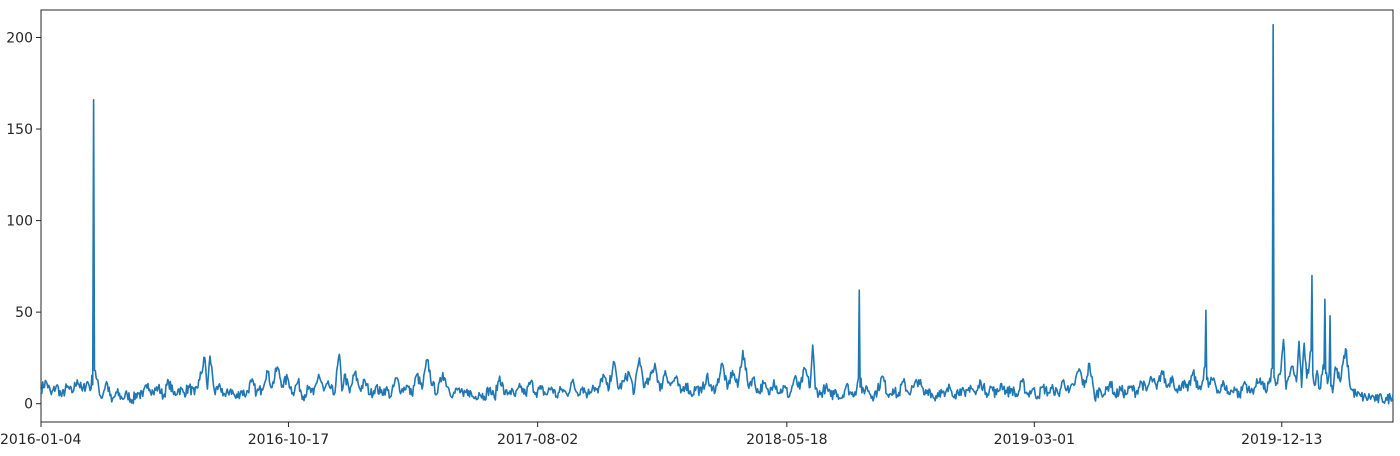 Image resolution: width=1400 pixels, height=456 pixels. I want to click on y-tick-label: 0, so click(28, 405).